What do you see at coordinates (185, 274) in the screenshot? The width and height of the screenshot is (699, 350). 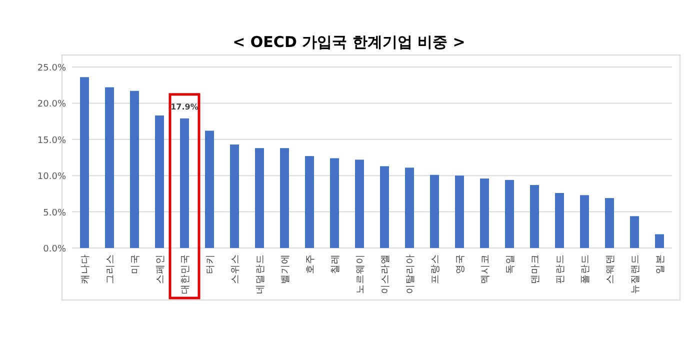 I see `x-tick-label: 대한민국` at bounding box center [185, 274].